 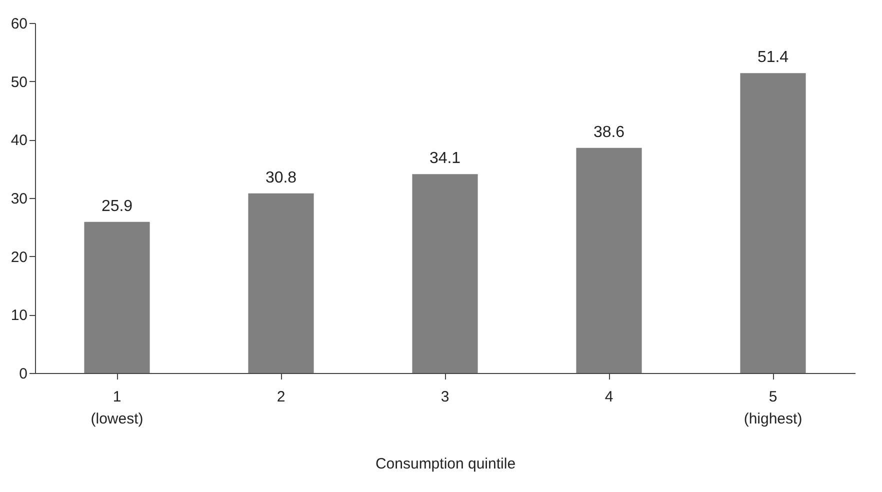 I want to click on x-tick-label: 1 (lowest), so click(x=117, y=408).